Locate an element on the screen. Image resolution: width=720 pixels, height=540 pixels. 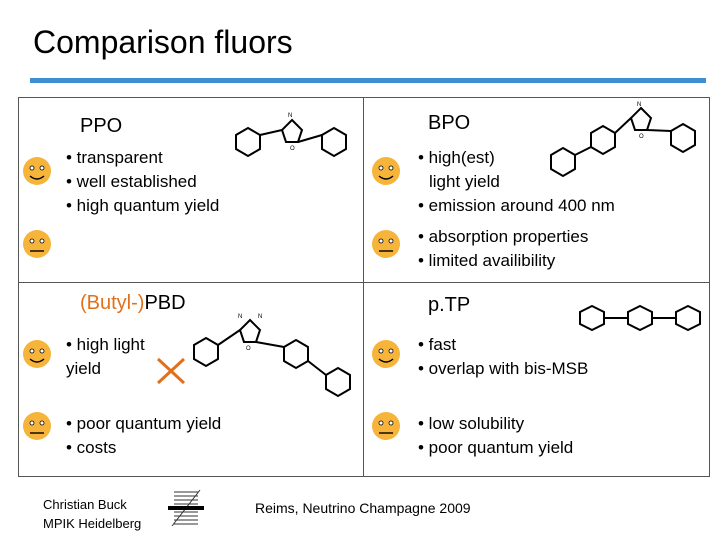
vertical-divider is located at coordinates (363, 287).